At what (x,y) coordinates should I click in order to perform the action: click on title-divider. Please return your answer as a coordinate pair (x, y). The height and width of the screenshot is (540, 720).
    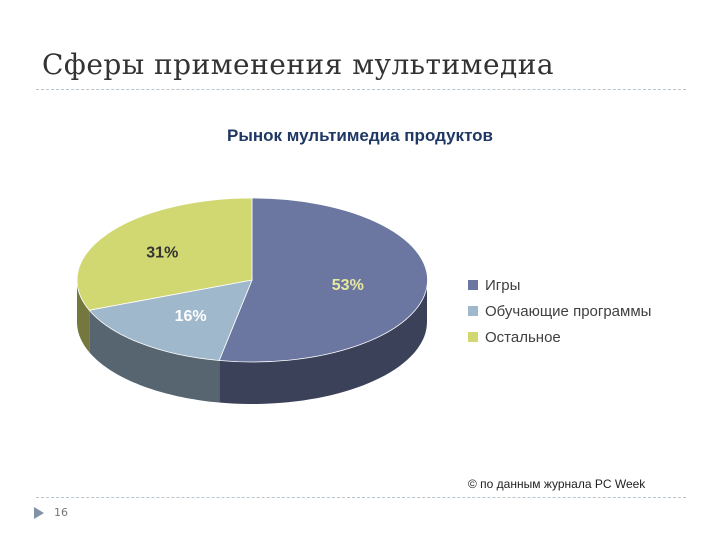
    Looking at the image, I should click on (361, 89).